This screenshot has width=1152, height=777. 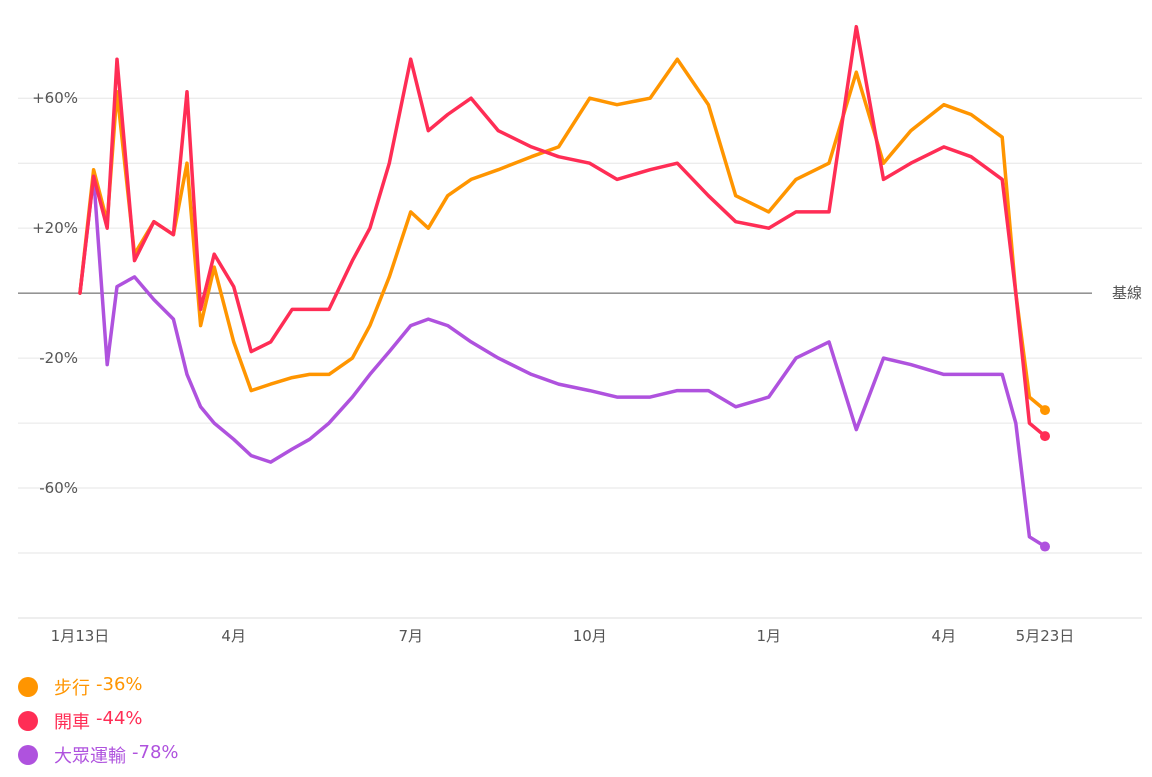 What do you see at coordinates (90, 756) in the screenshot?
I see `legend-label-transit: 大眾運輸` at bounding box center [90, 756].